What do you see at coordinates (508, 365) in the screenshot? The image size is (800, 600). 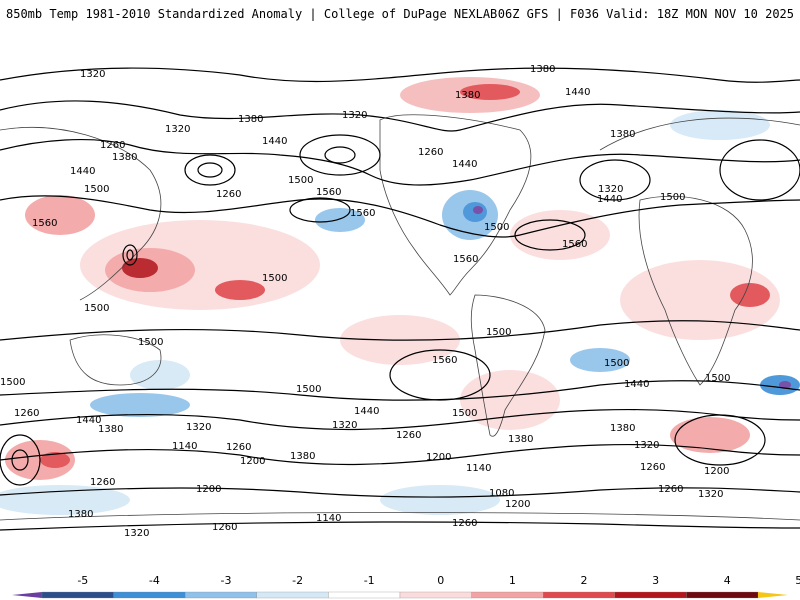 I see `south-america-outline` at bounding box center [508, 365].